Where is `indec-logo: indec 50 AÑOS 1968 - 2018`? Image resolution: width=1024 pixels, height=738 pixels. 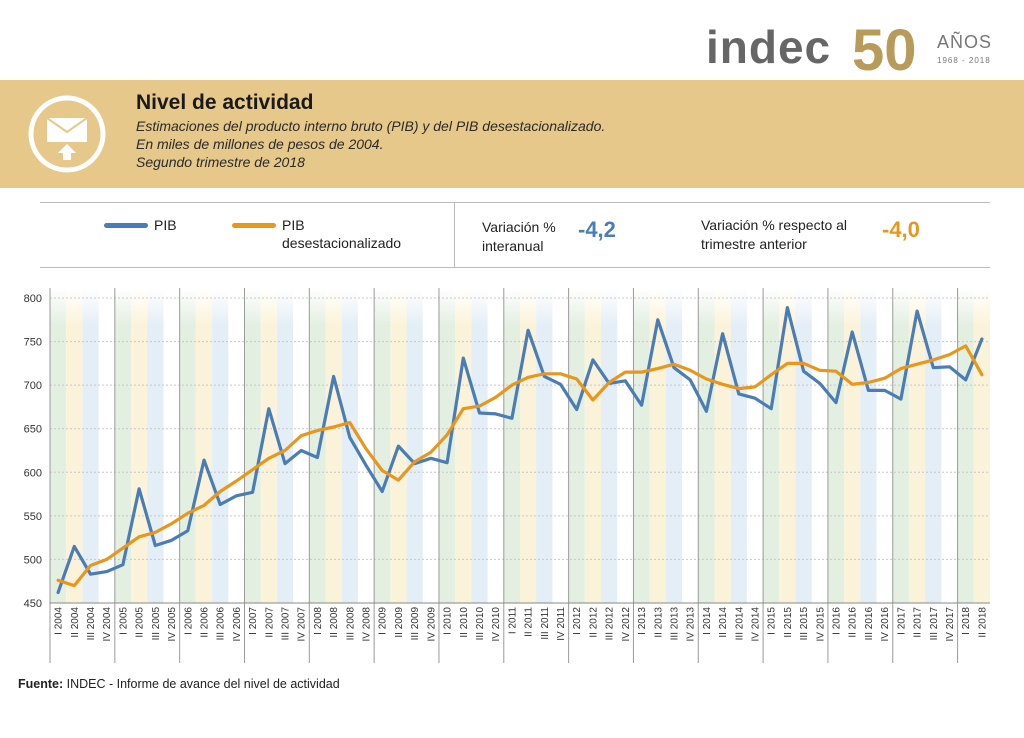 indec-logo: indec 50 AÑOS 1968 - 2018 is located at coordinates (855, 48).